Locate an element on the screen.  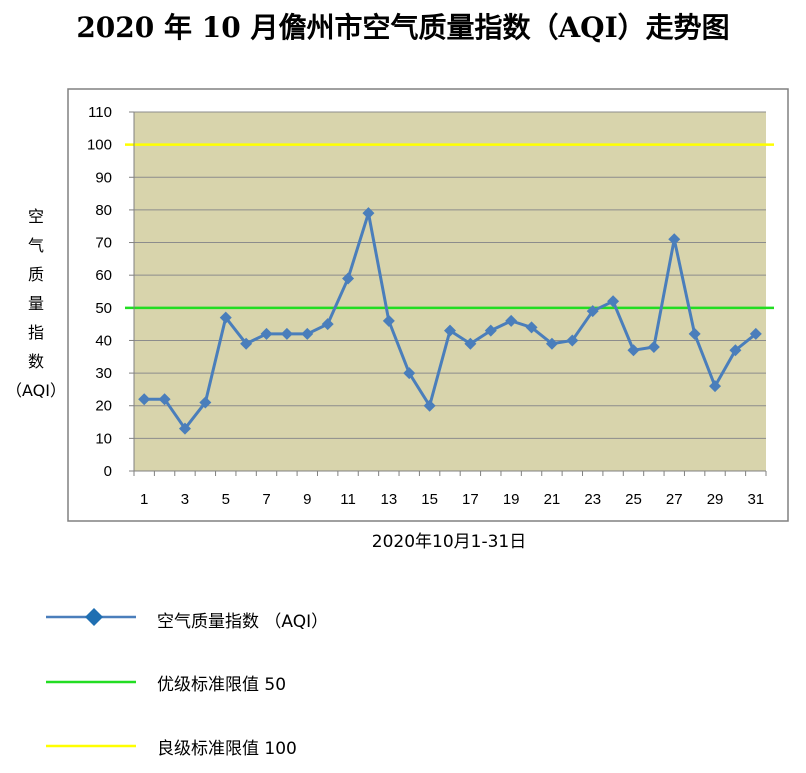
legend-item-excellent: 优级标准限值 50 is located at coordinates (246, 681).